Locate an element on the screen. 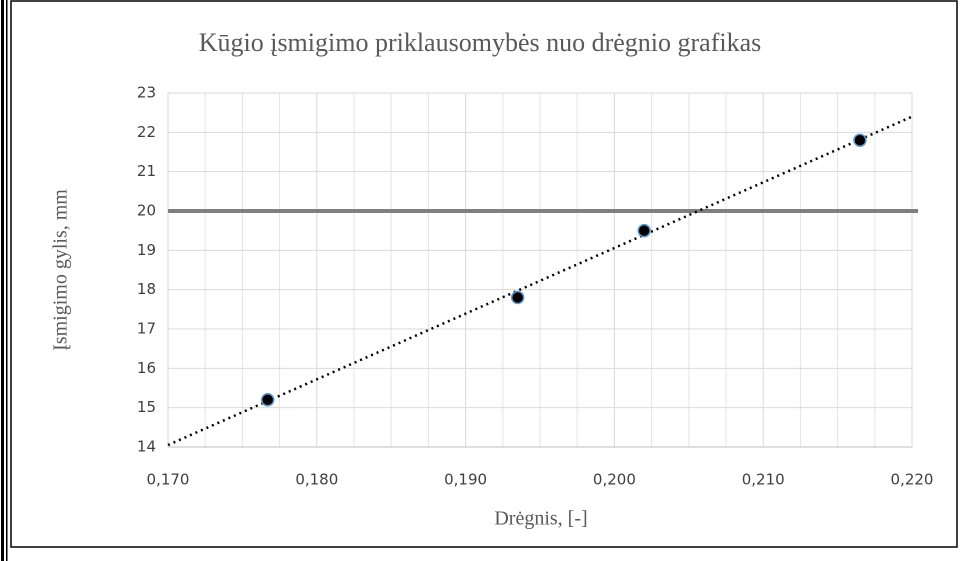 The width and height of the screenshot is (962, 561). frame-left is located at coordinates (2, 280).